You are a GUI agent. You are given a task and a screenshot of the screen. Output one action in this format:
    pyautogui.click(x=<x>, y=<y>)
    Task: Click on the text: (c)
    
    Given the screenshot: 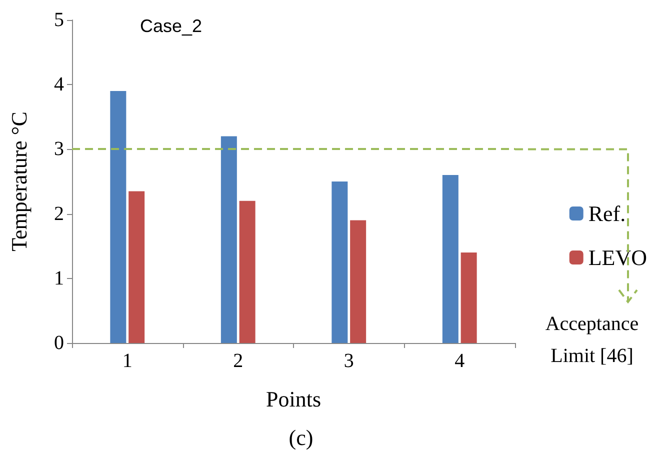 What is the action you would take?
    pyautogui.click(x=301, y=438)
    